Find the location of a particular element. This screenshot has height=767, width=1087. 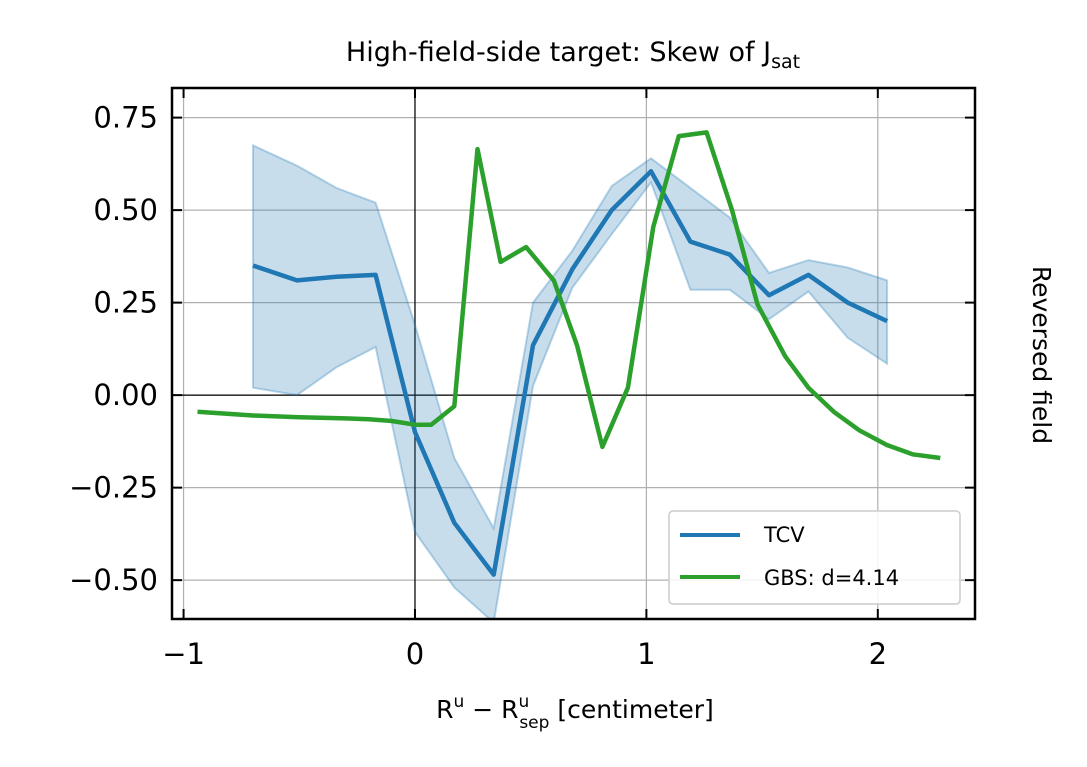

x-tick-label: 1 is located at coordinates (646, 654).